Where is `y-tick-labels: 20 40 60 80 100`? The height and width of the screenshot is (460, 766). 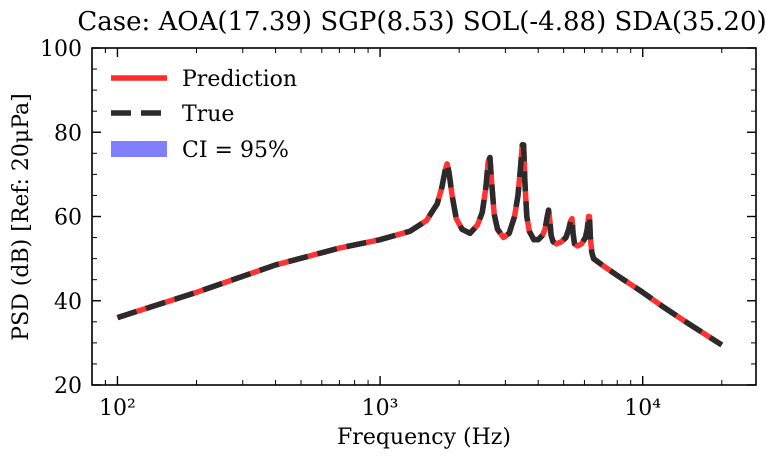
y-tick-labels: 20 40 60 80 100 is located at coordinates (61, 218).